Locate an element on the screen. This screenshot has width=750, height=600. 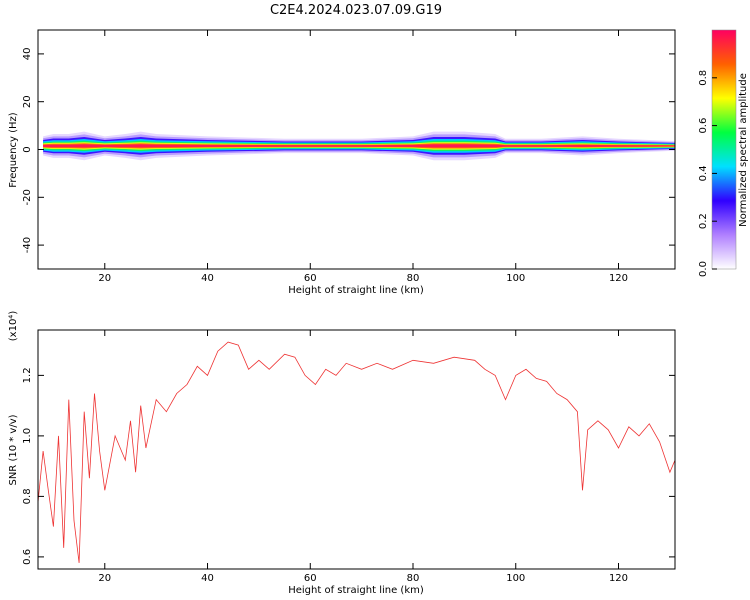
colorbar-tick-label: 0.4 is located at coordinates (703, 173).